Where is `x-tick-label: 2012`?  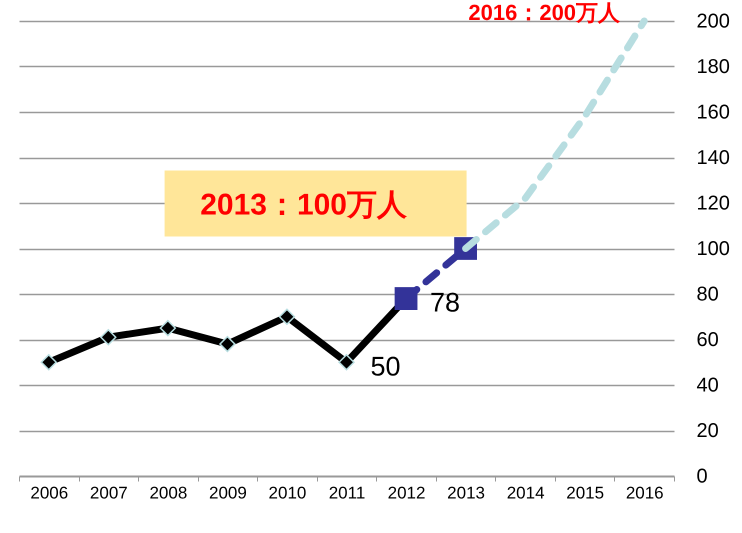 x-tick-label: 2012 is located at coordinates (407, 493).